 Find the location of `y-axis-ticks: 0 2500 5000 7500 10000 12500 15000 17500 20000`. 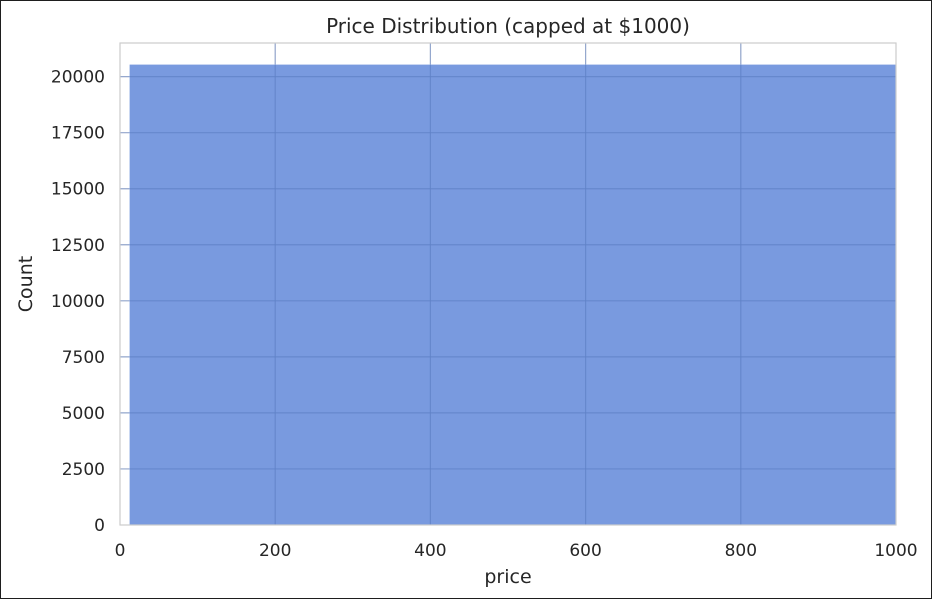

y-axis-ticks: 0 2500 5000 7500 10000 12500 15000 17500 20000 is located at coordinates (78, 302).